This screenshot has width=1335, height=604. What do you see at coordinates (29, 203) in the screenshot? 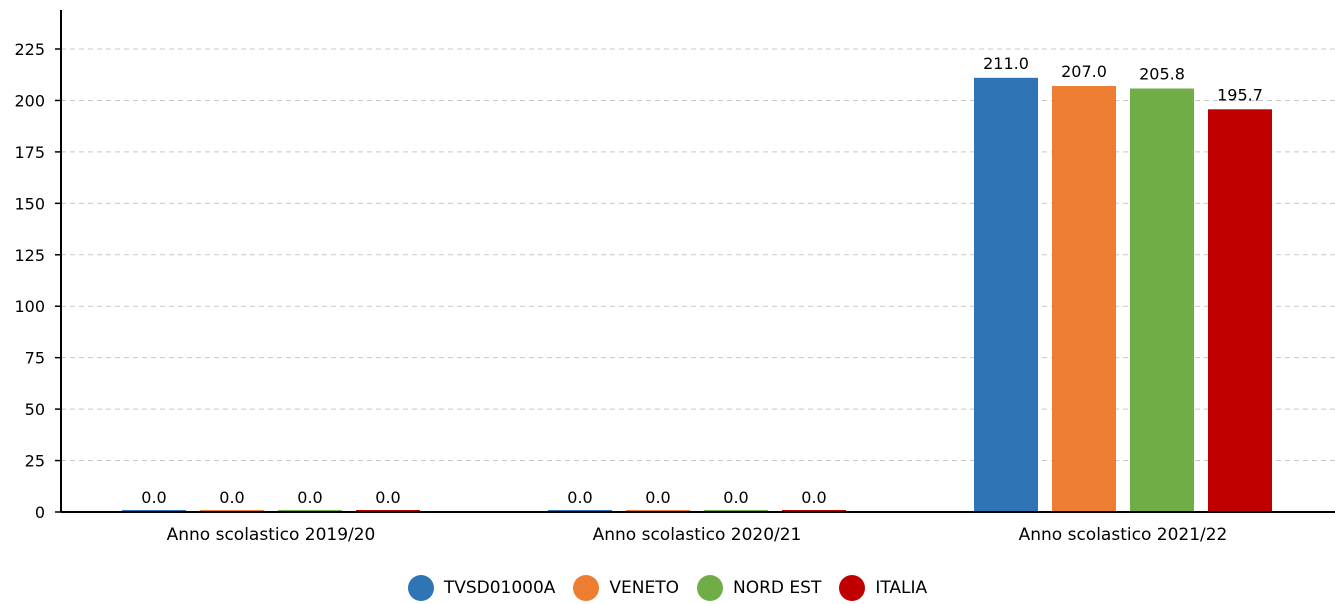
I see `y-tick-label: 150` at bounding box center [29, 203].